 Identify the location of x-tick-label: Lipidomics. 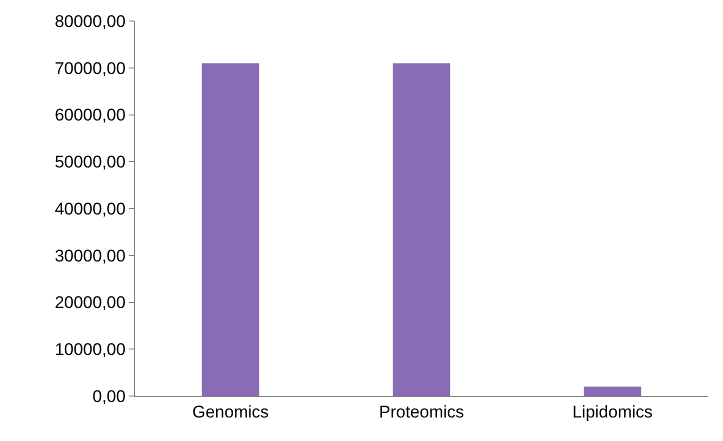
(612, 412).